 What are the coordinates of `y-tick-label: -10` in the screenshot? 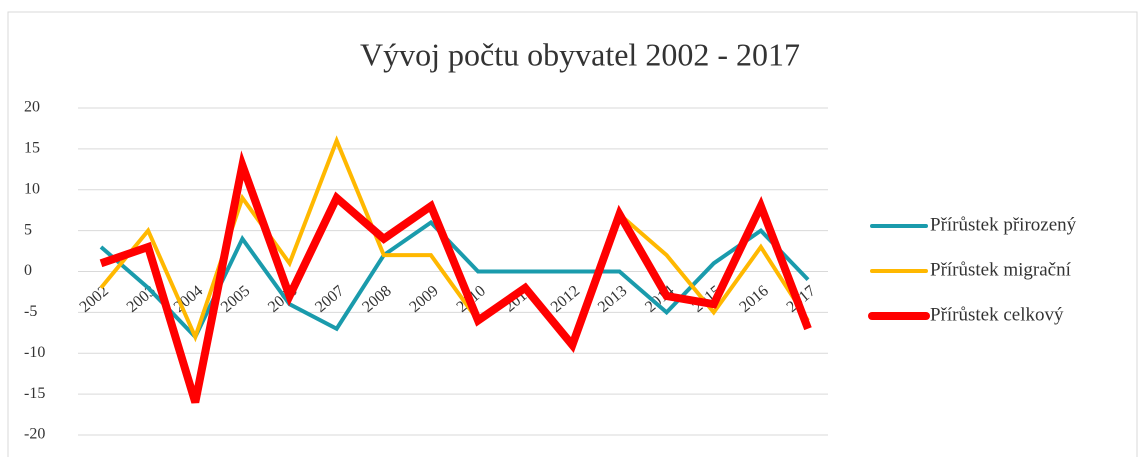 It's located at (34, 352).